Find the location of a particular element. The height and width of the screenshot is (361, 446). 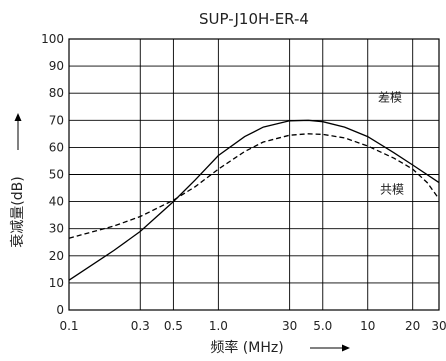

series-label: 差模 is located at coordinates (390, 97).